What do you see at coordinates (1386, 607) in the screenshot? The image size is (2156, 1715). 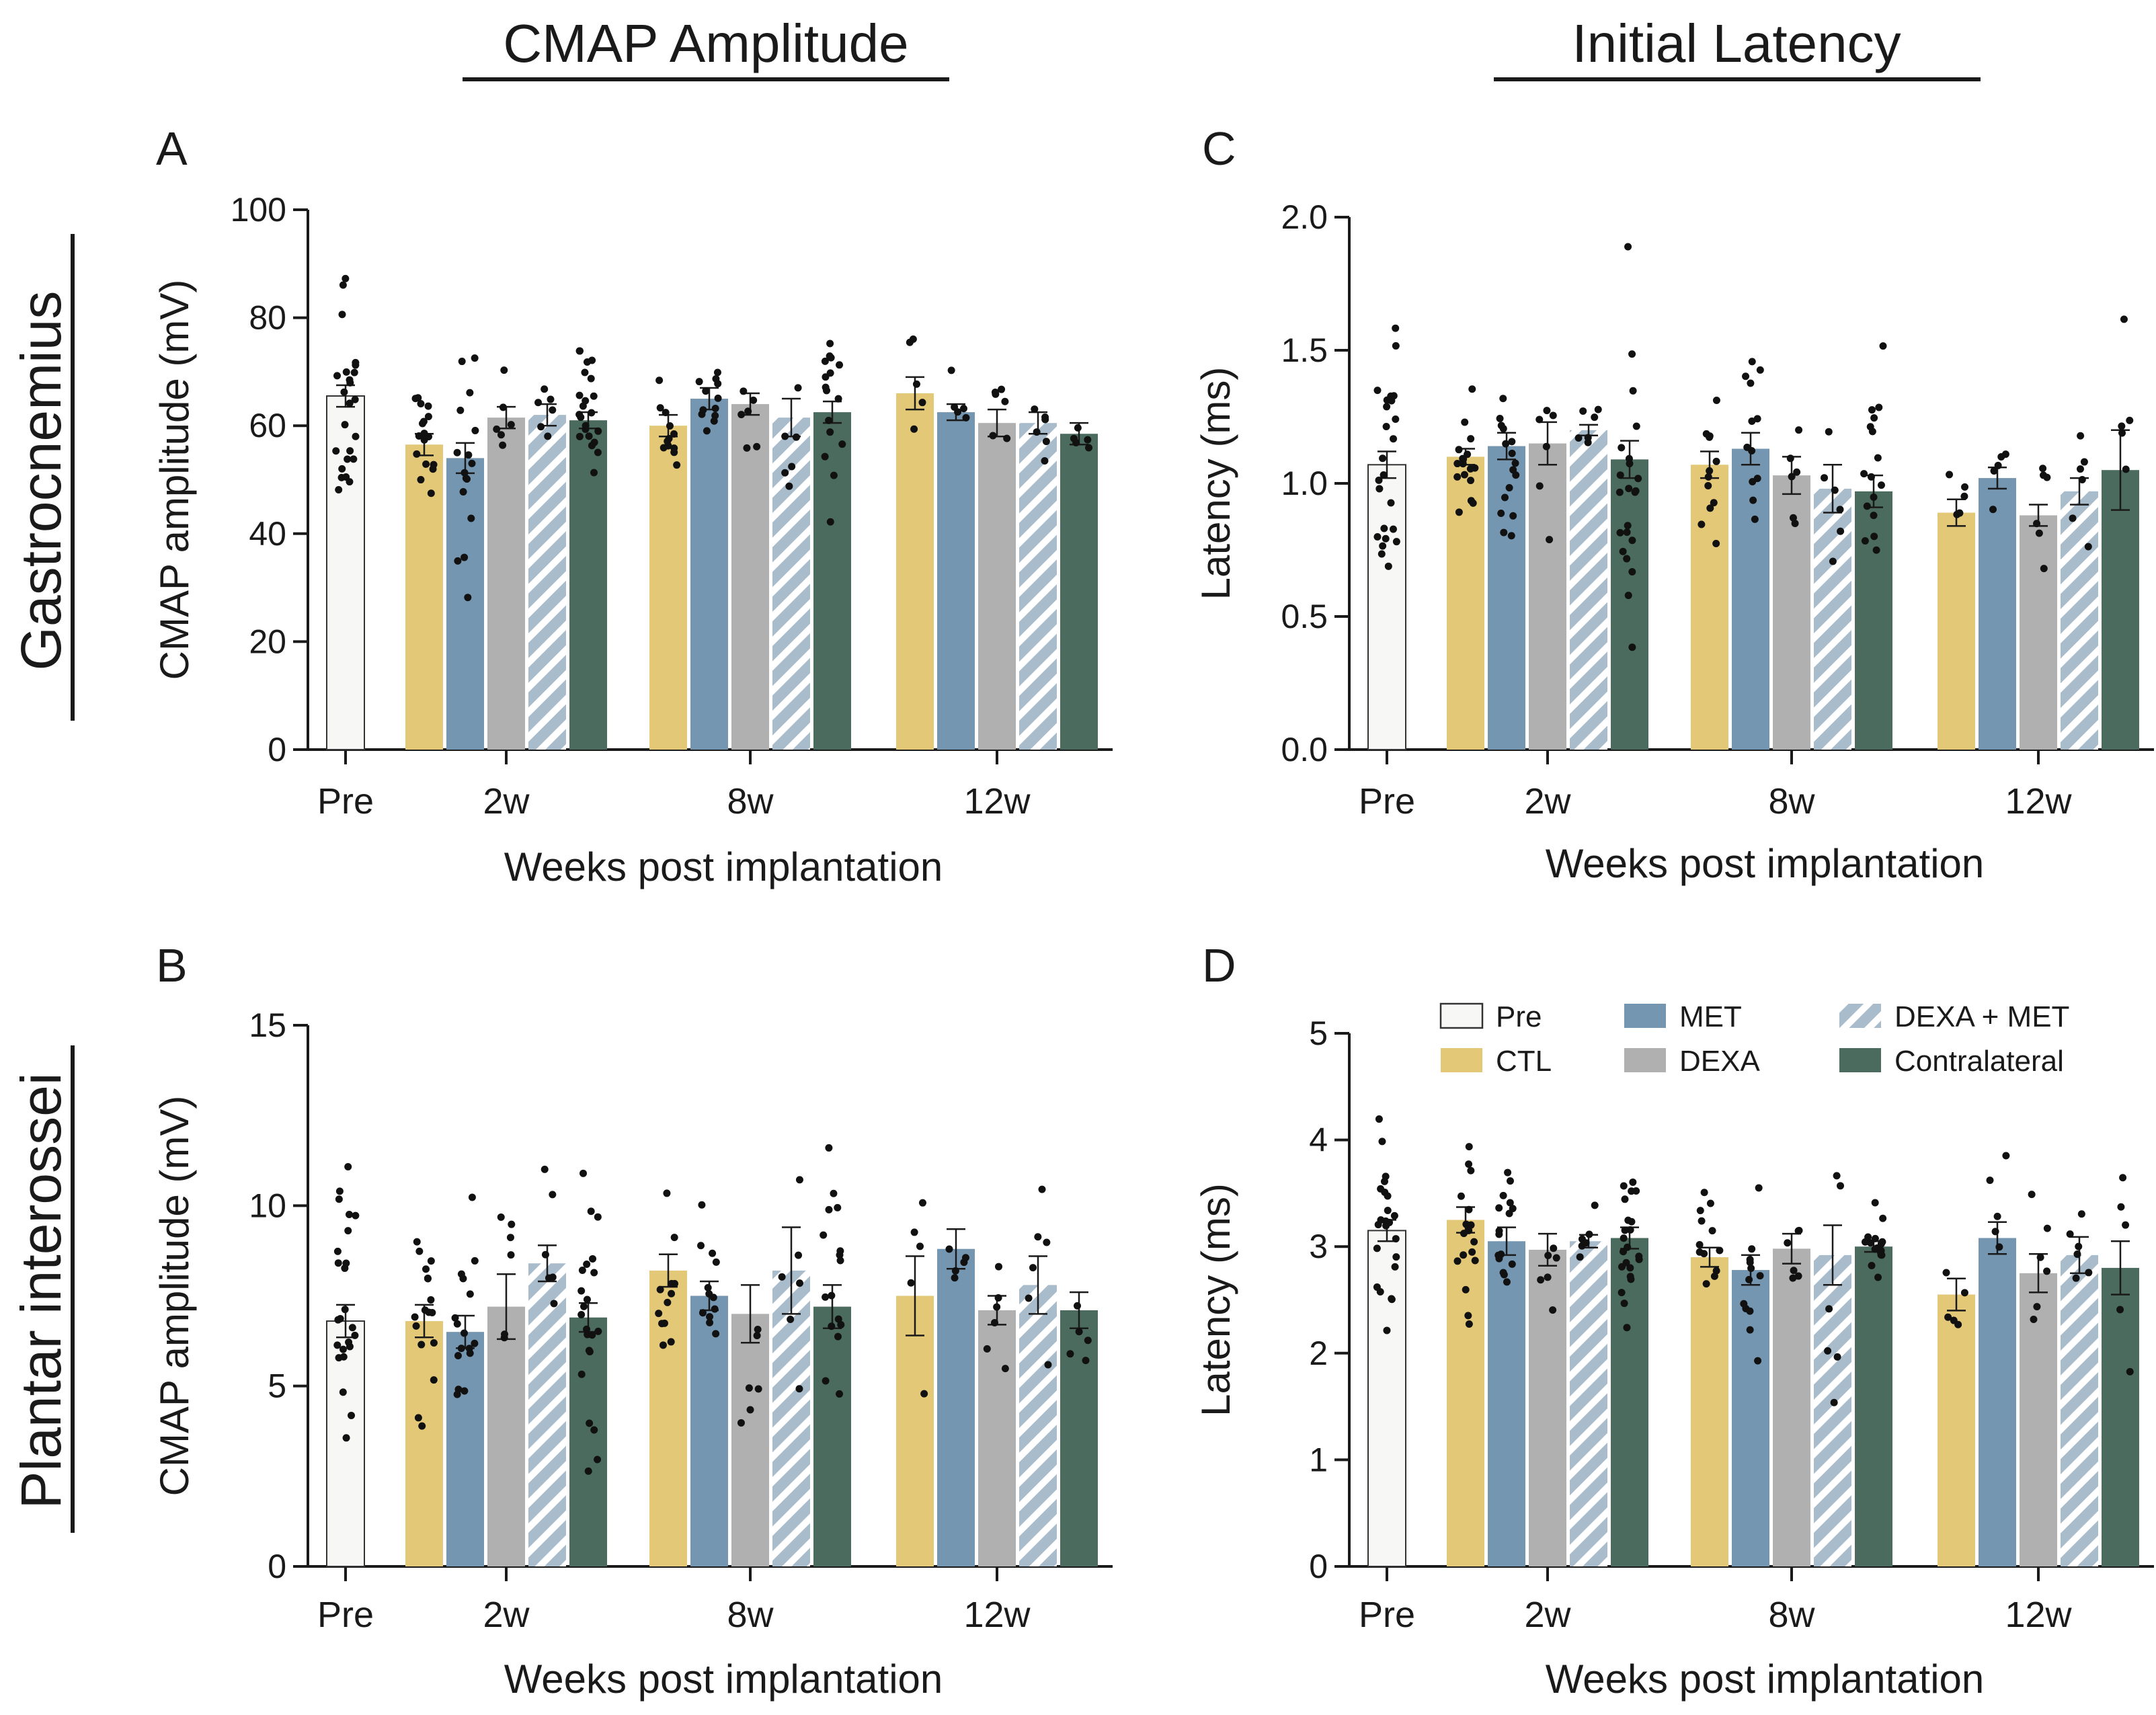 I see `bar-pre-pre` at bounding box center [1386, 607].